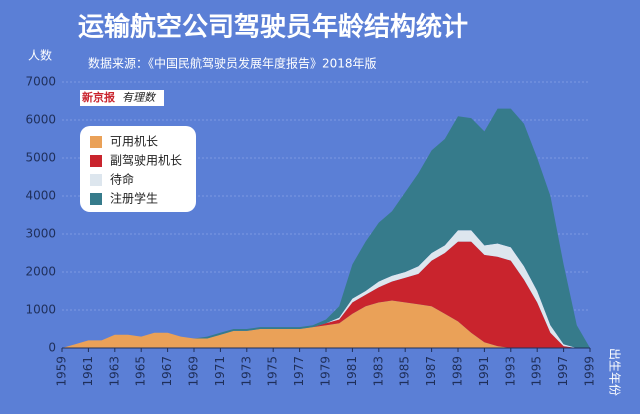 This screenshot has height=414, width=640. Describe the element at coordinates (134, 198) in the screenshot. I see `legend-label: 注册学生` at that location.